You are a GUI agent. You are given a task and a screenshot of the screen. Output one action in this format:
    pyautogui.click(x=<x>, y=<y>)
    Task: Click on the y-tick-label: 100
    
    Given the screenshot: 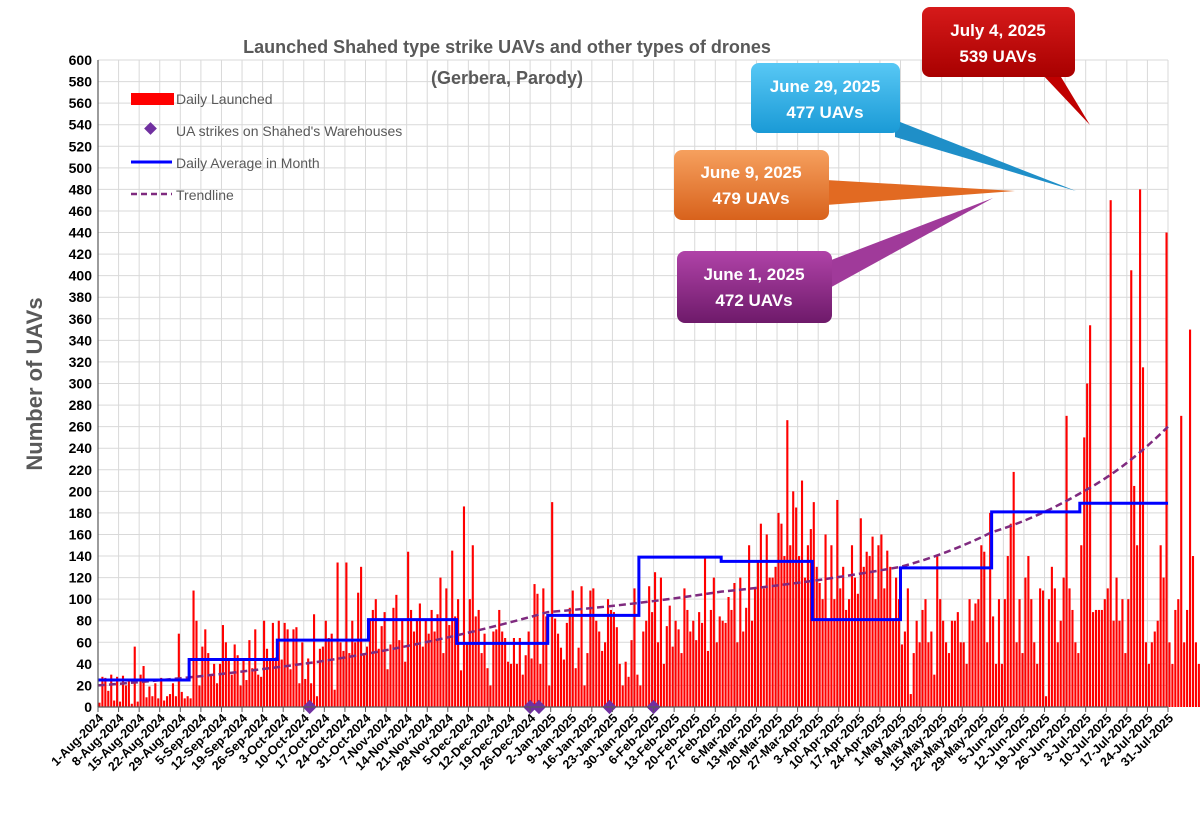 What is the action you would take?
    pyautogui.click(x=81, y=599)
    